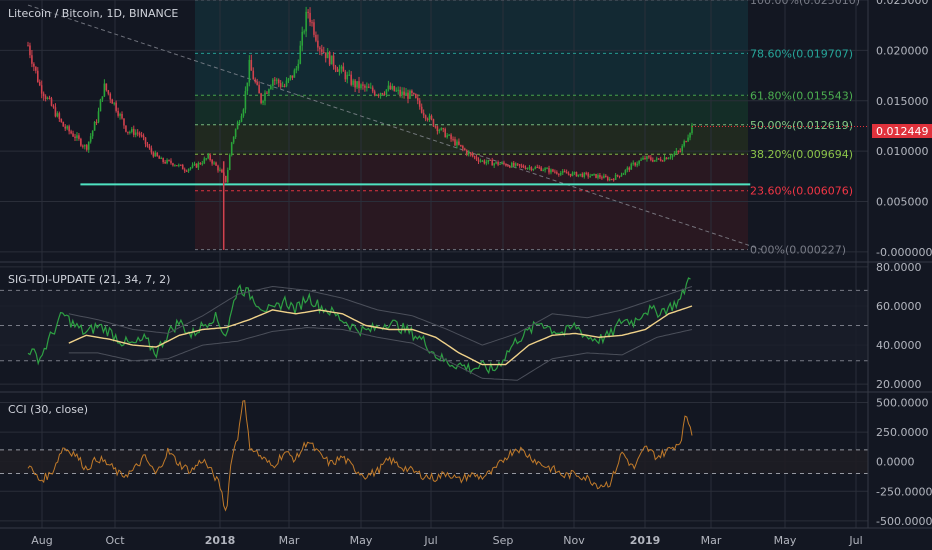 The width and height of the screenshot is (932, 550). I want to click on x-tick-label: Sep, so click(503, 540).